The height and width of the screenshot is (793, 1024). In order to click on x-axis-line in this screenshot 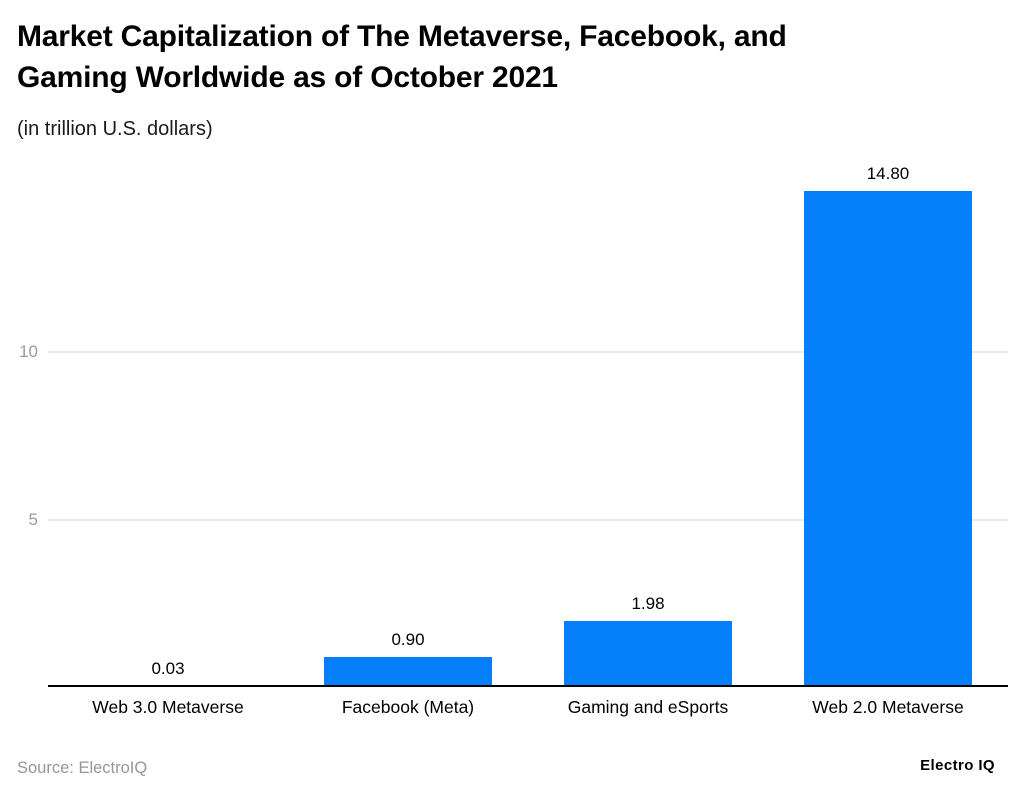, I will do `click(528, 686)`.